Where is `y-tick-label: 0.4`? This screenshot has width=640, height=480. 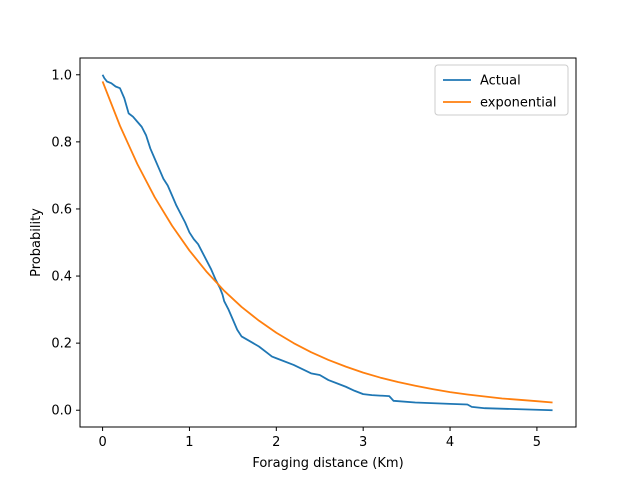
y-tick-label: 0.4 is located at coordinates (61, 277).